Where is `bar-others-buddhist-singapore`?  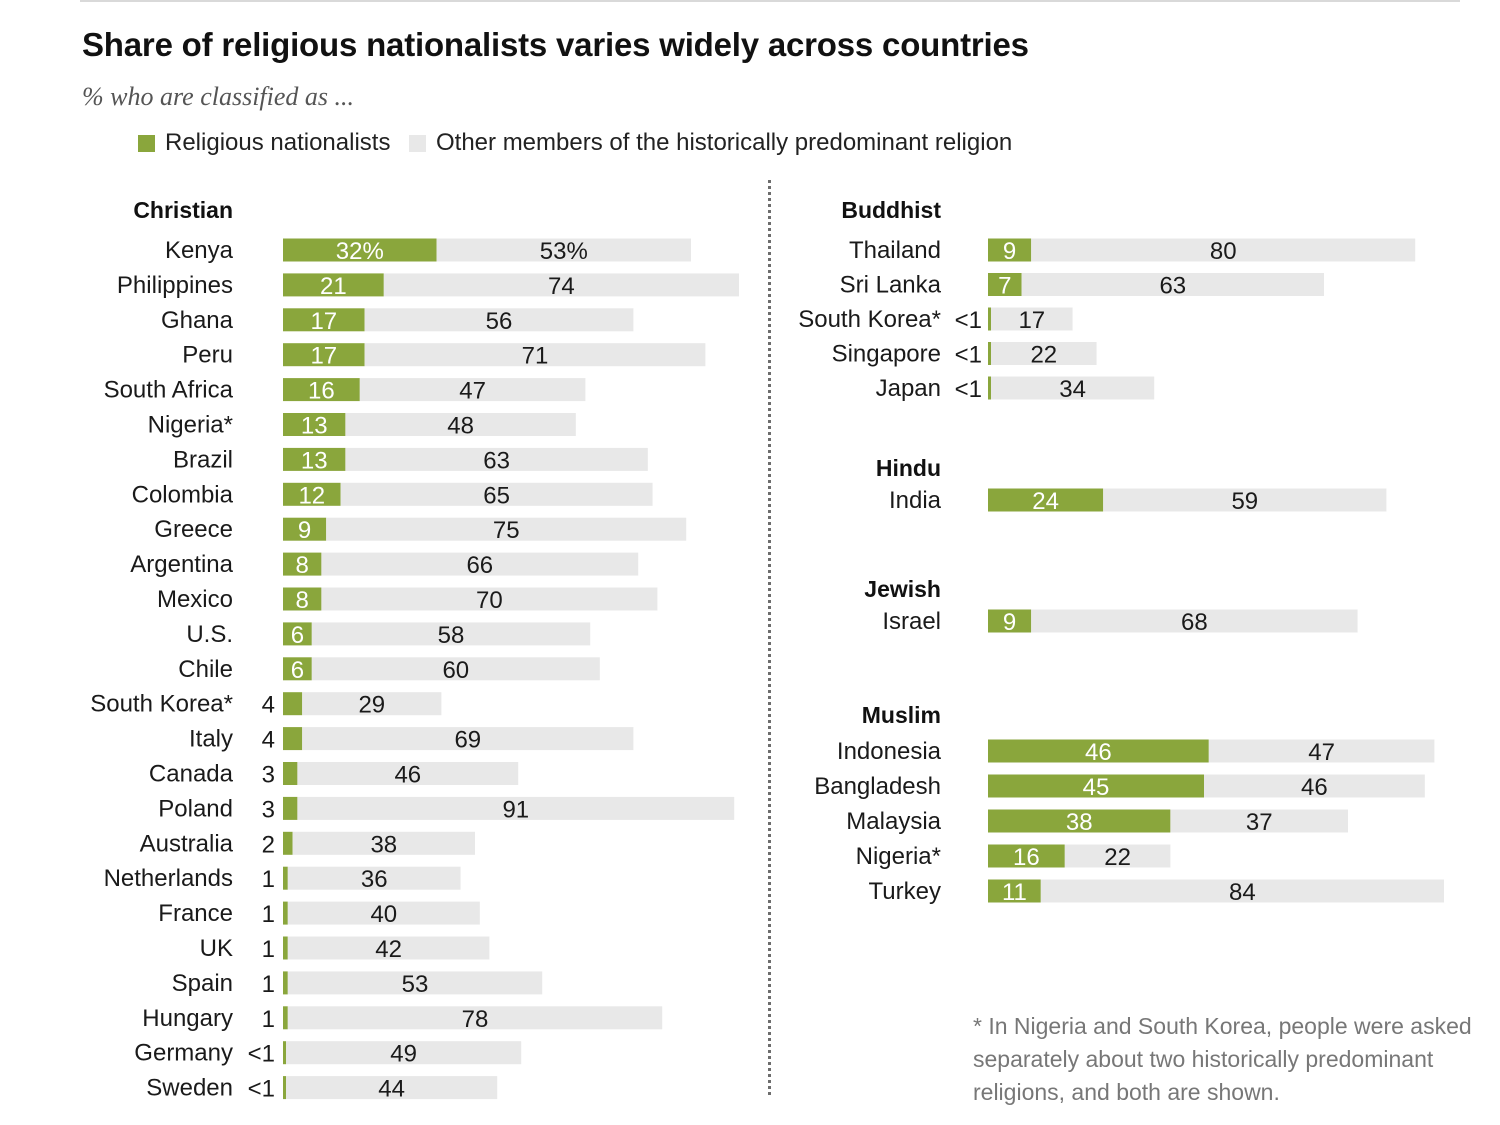
bar-others-buddhist-singapore is located at coordinates (1044, 353).